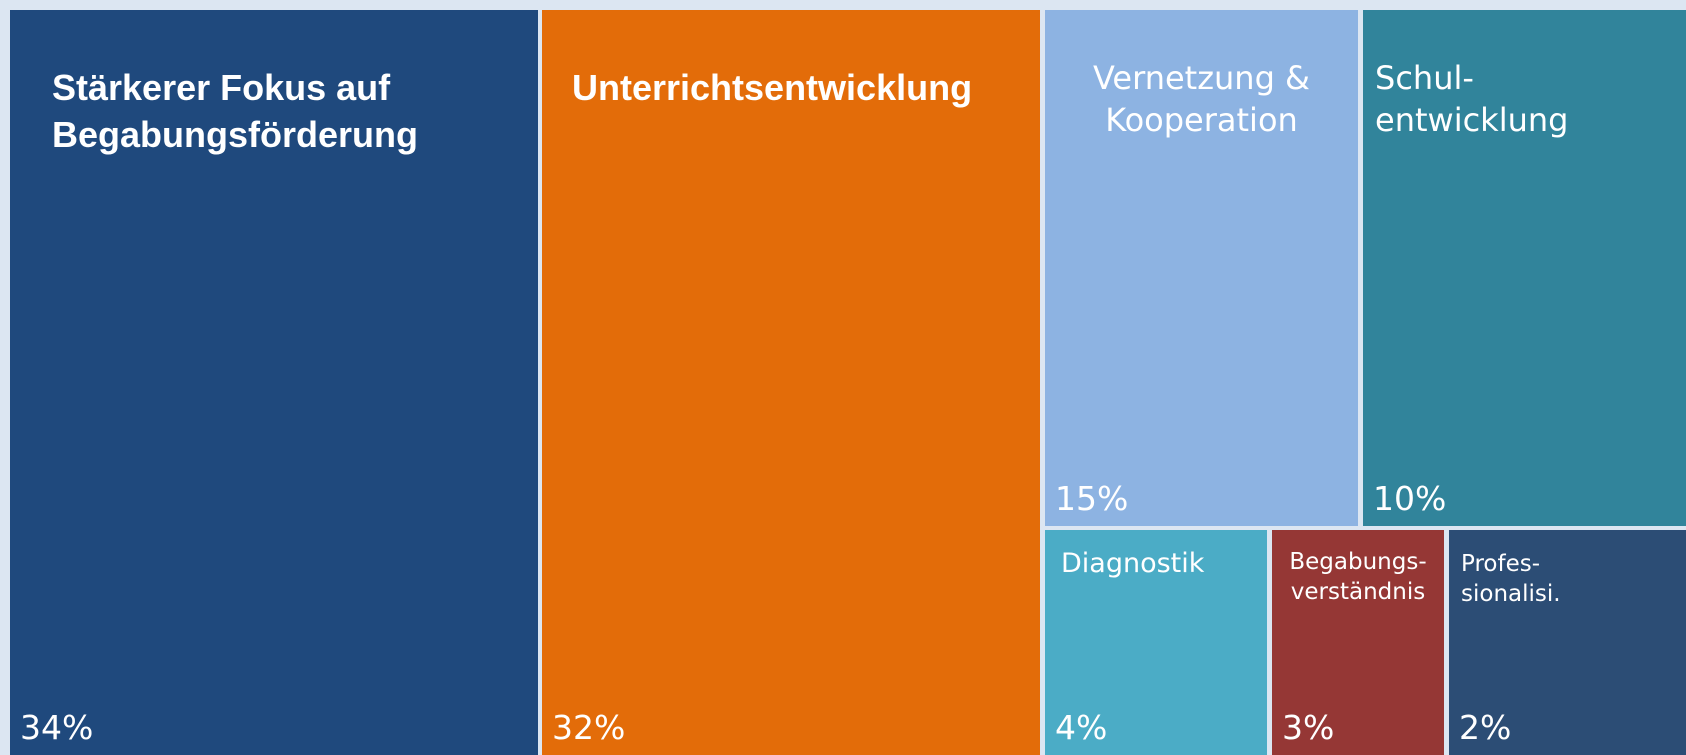 This screenshot has width=1686, height=755. I want to click on tile-label: Unterrichtsentwicklung, so click(772, 87).